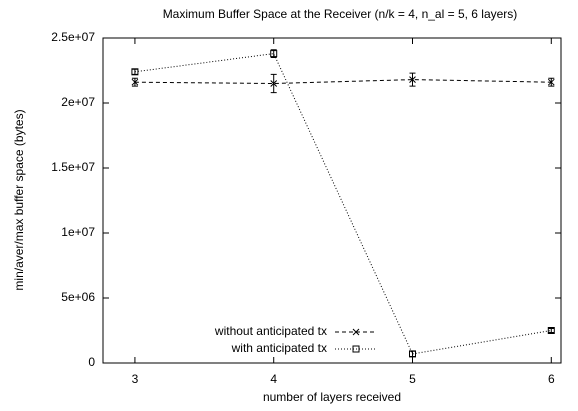  Describe the element at coordinates (73, 37) in the screenshot. I see `y-tick-label: 2.5e+07` at that location.